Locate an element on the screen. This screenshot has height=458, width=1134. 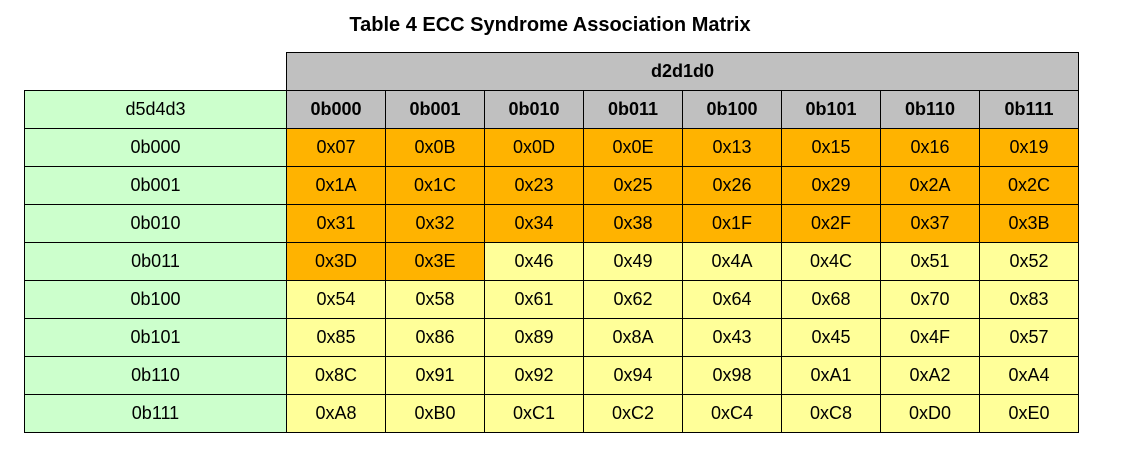
syndrome-cell: 0x86 is located at coordinates (435, 337).